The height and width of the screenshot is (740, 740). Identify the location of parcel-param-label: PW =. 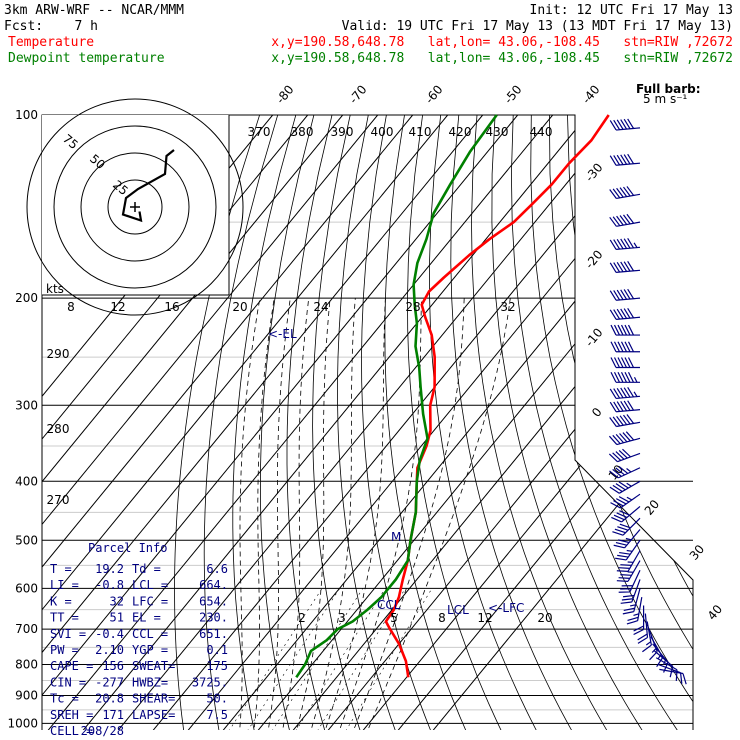
(64, 650).